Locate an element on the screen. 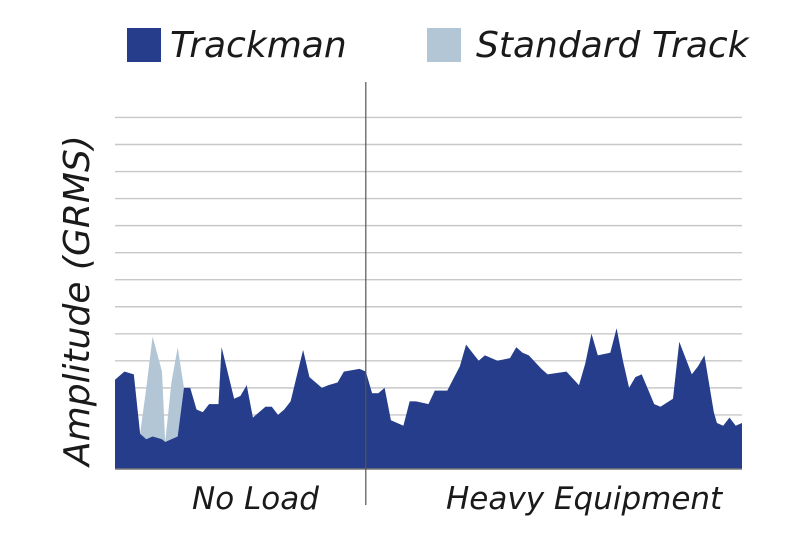 The width and height of the screenshot is (808, 541). legend-label-standard-track: Standard Track is located at coordinates (612, 45).